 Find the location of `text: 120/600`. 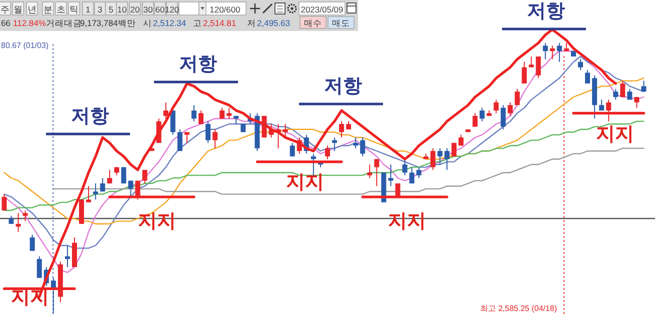

text: 120/600 is located at coordinates (225, 9).